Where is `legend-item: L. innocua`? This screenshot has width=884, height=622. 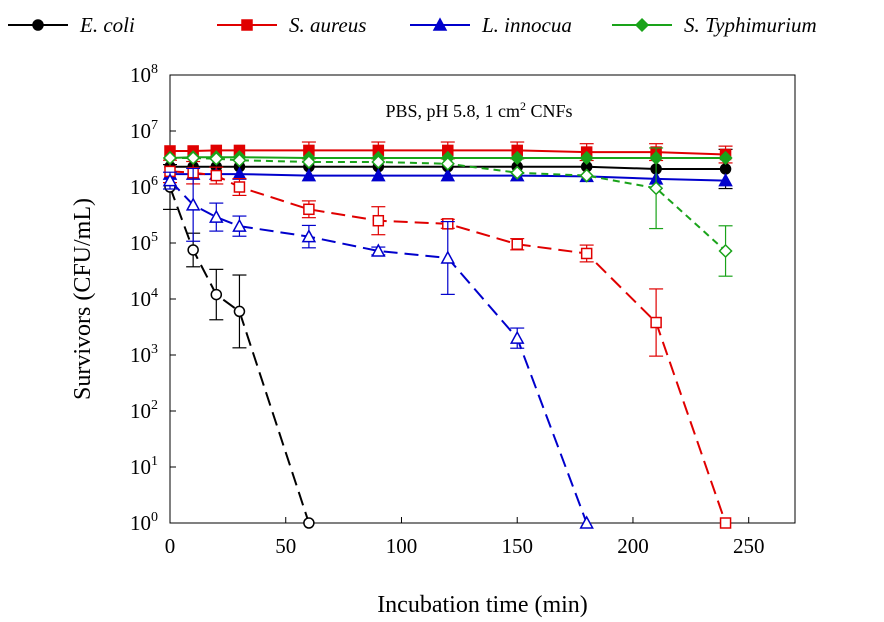
legend-item: L. innocua is located at coordinates (491, 25).